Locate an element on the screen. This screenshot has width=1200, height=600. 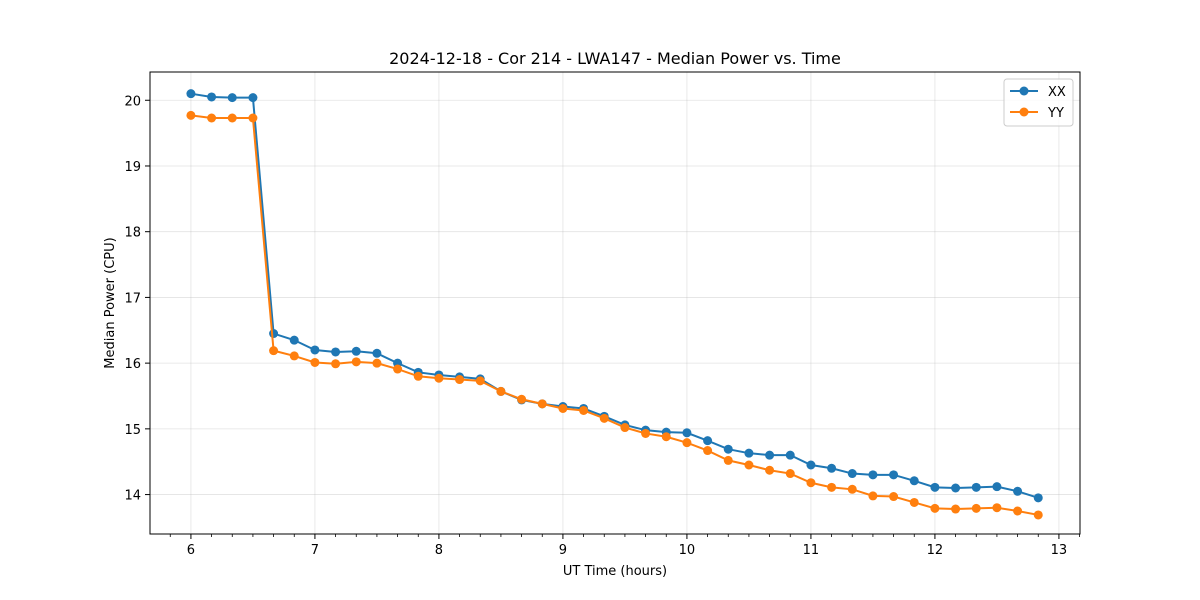
y-tick-label: 17 is located at coordinates (132, 298).